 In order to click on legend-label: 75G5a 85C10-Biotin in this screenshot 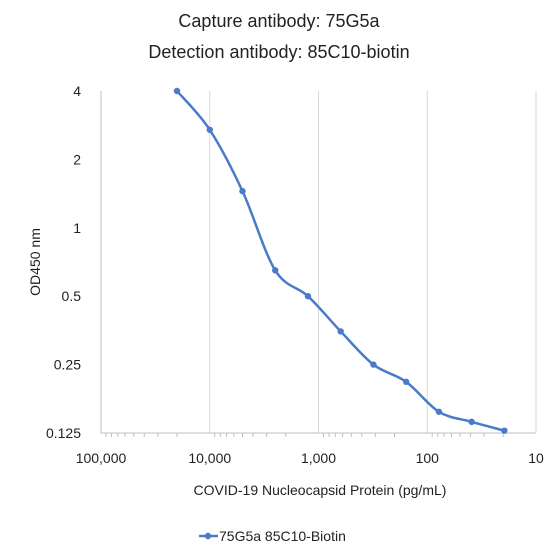, I will do `click(282, 536)`.